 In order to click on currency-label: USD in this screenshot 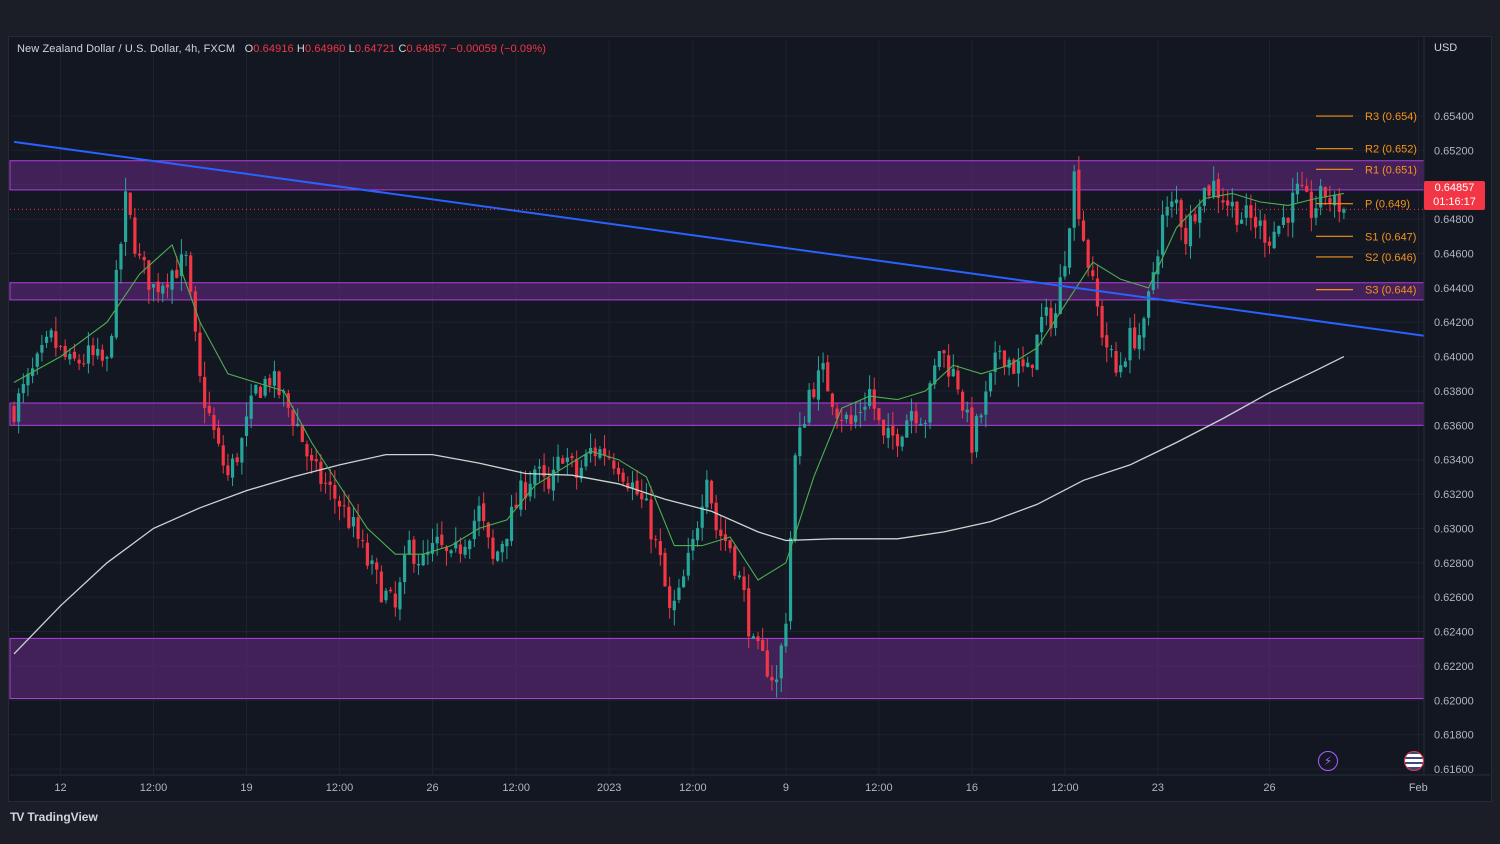, I will do `click(1446, 48)`.